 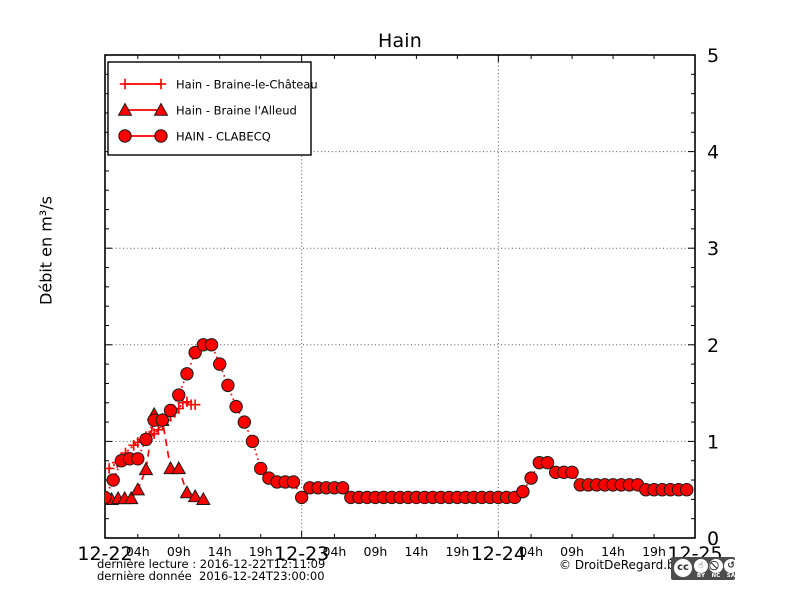 What do you see at coordinates (713, 297) in the screenshot?
I see `y-axis-tick-labels: 0 1 2 3 4 5` at bounding box center [713, 297].